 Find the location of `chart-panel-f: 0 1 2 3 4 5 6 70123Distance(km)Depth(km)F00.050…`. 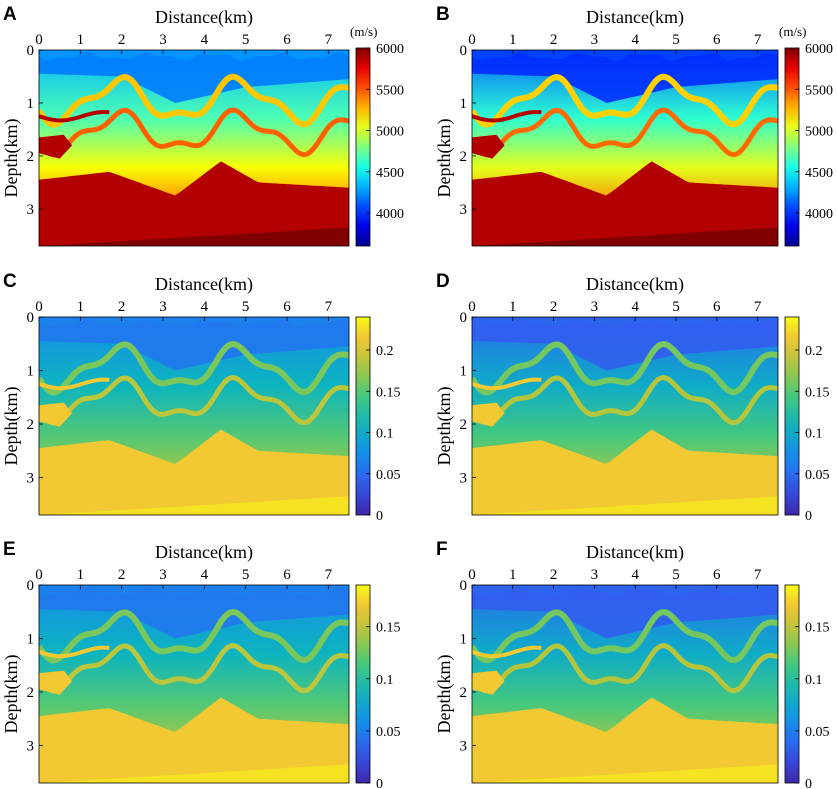

chart-panel-f: 0 1 2 3 4 5 6 70123Distance(km)Depth(km)F00.050… is located at coordinates (632, 664).